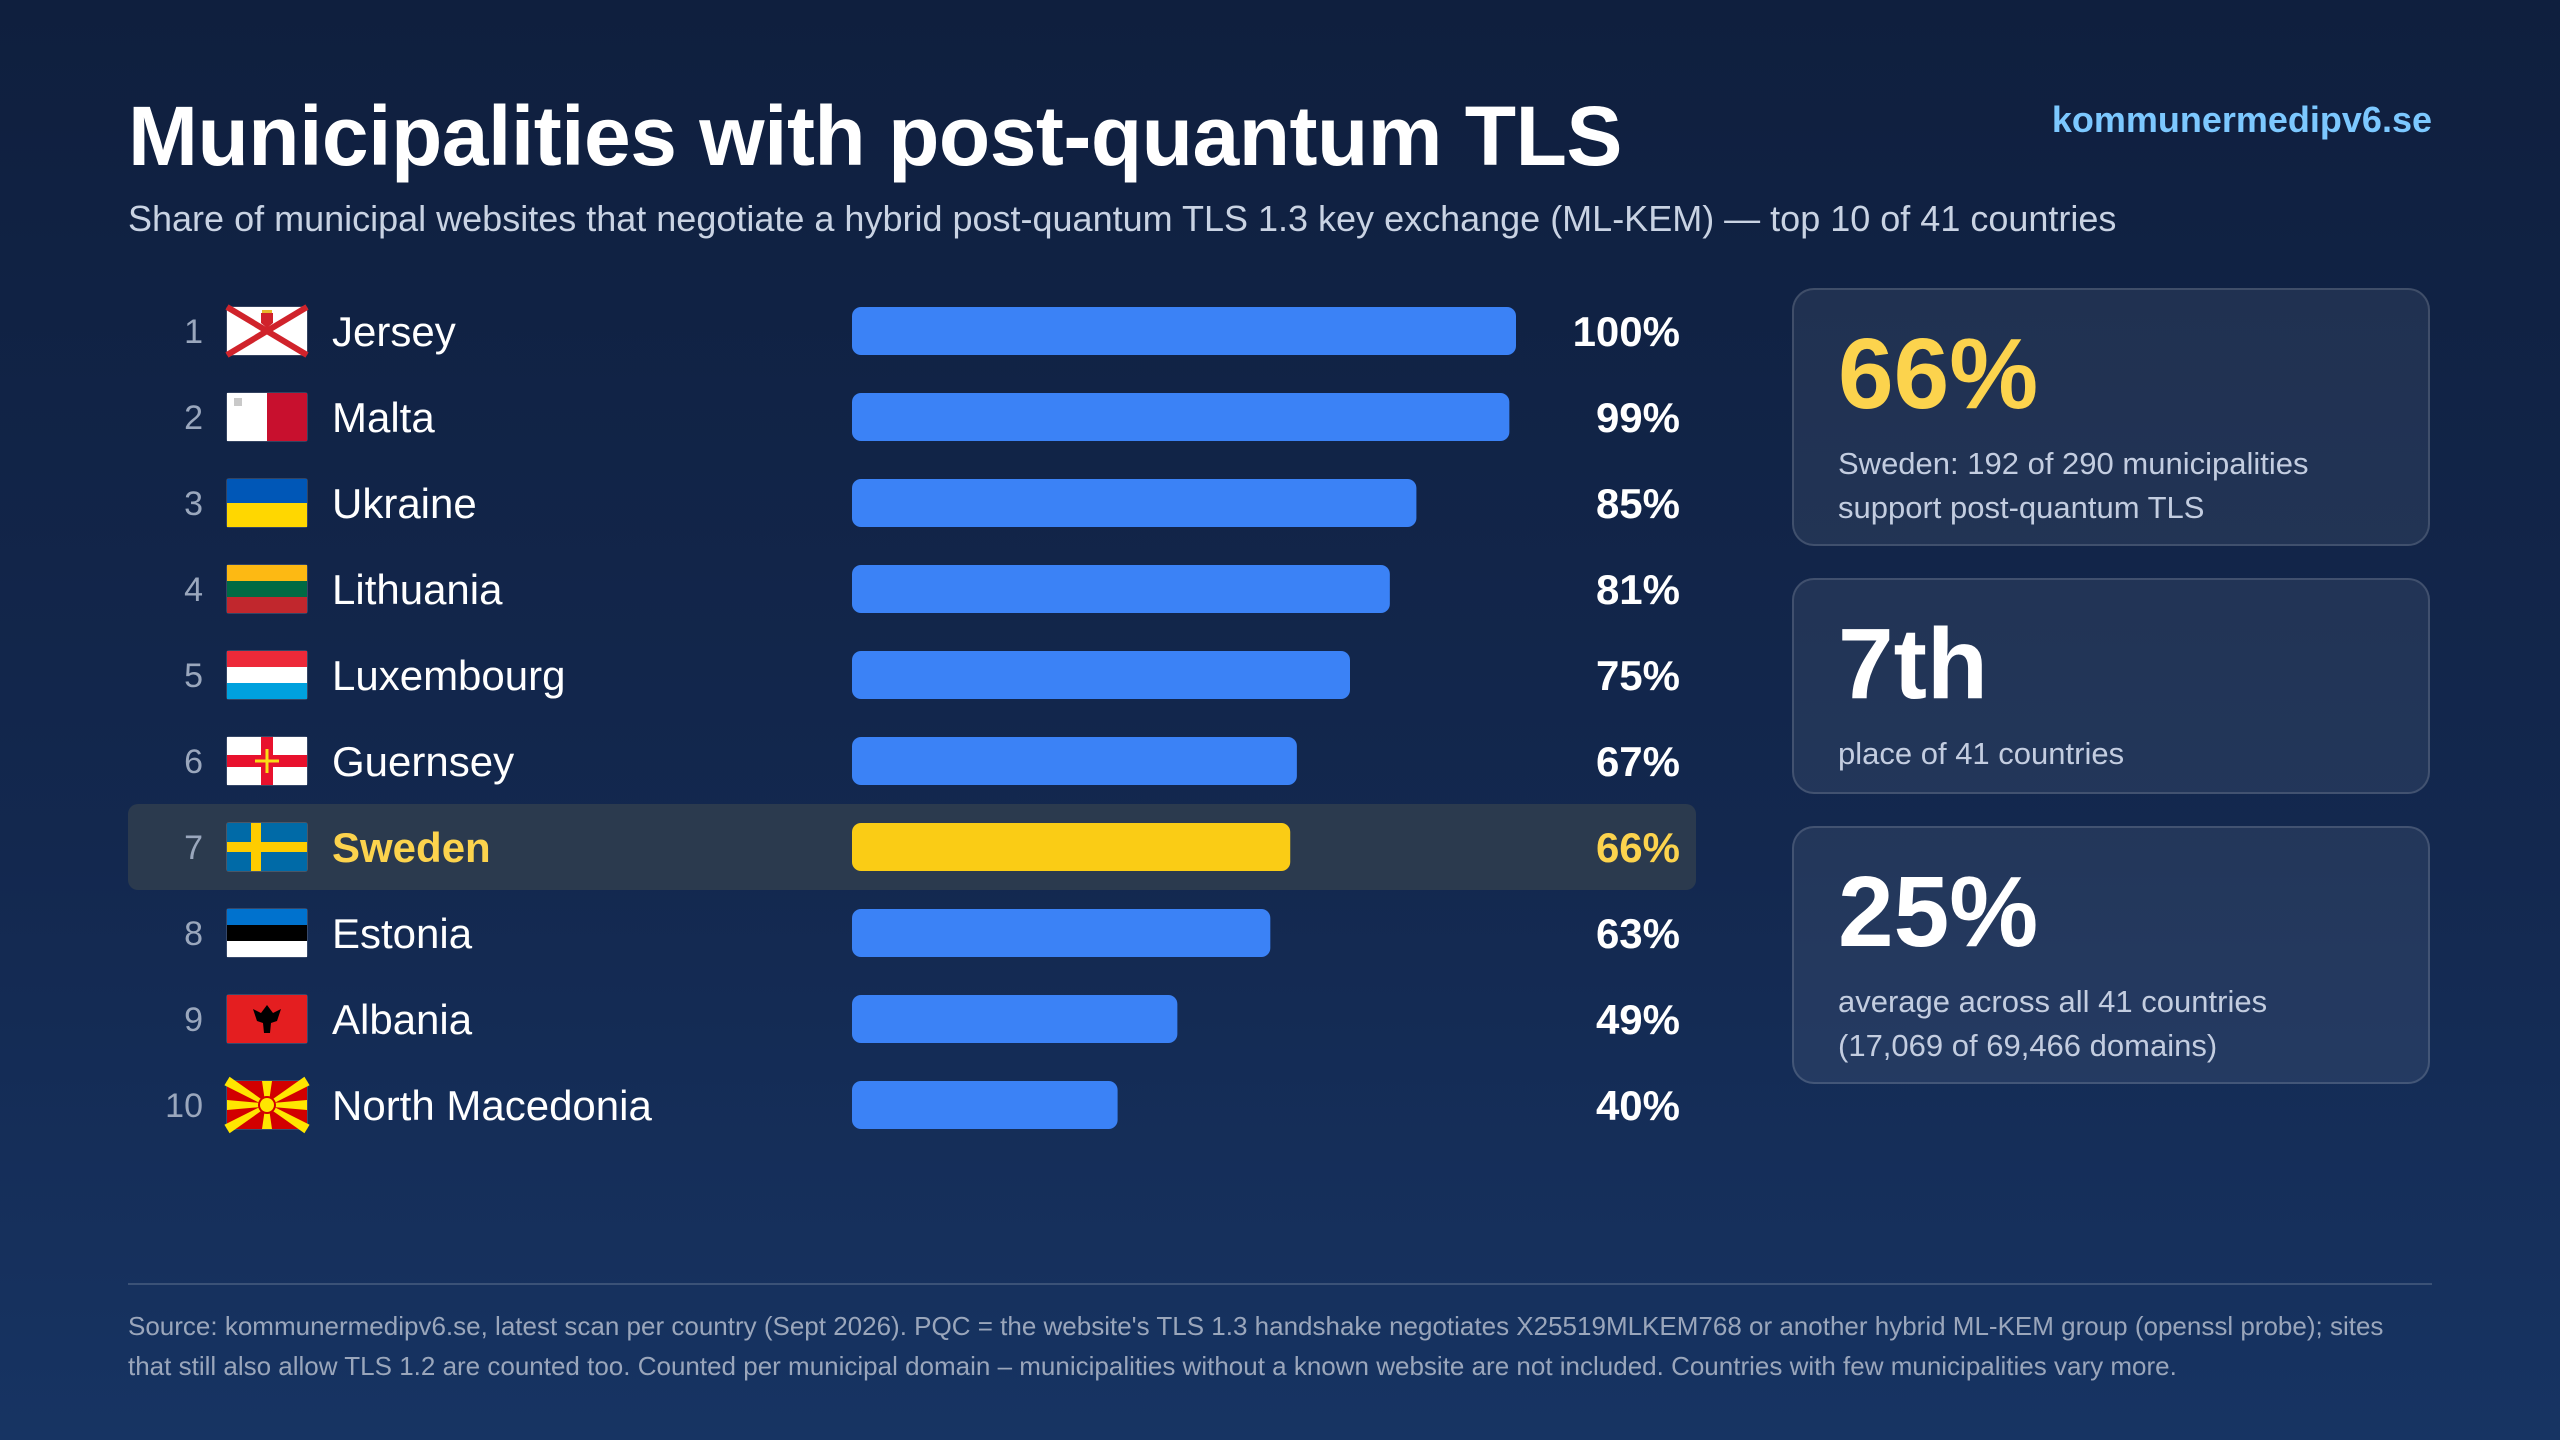 This screenshot has height=1440, width=2560. I want to click on value-label: 81%, so click(1638, 589).